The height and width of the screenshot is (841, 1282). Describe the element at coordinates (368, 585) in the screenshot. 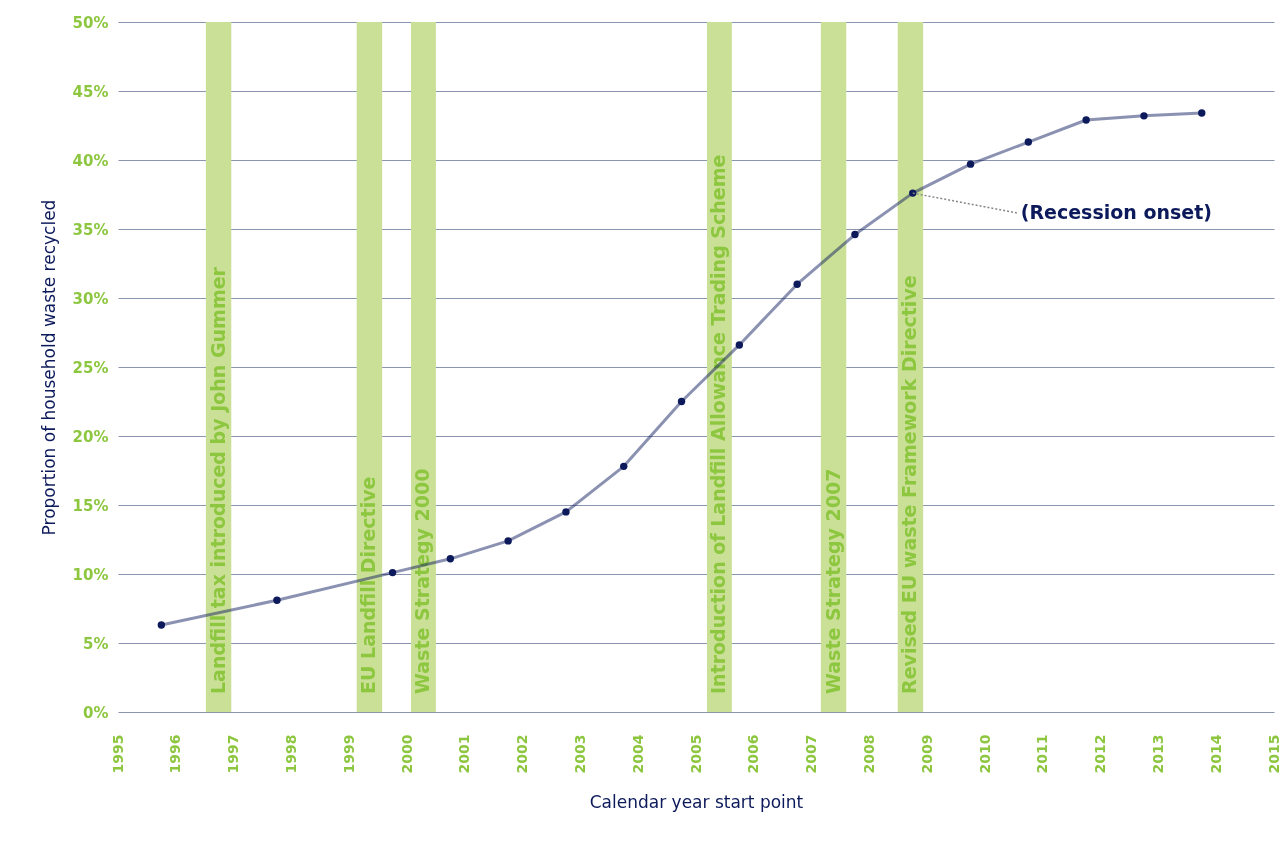

I see `band-label: EU Landfill Directive` at that location.